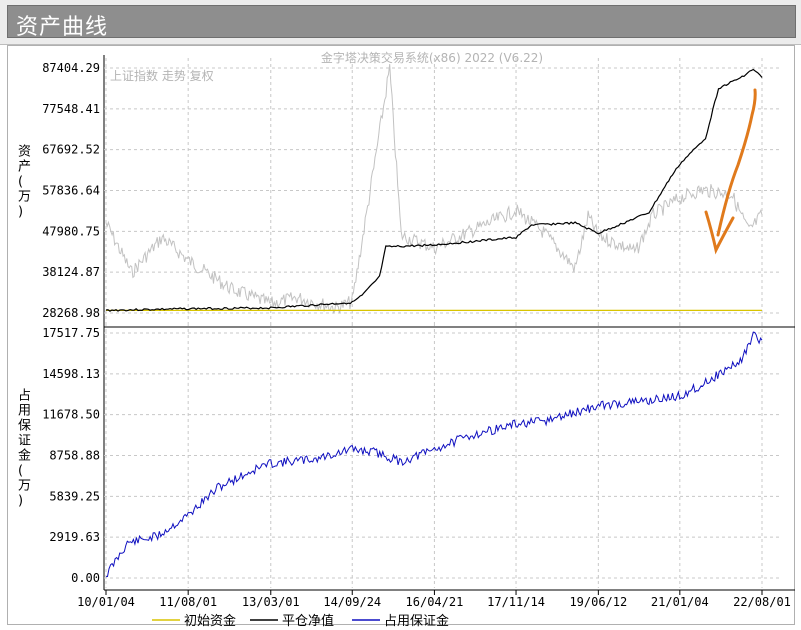  What do you see at coordinates (74, 537) in the screenshot?
I see `lower-y-tick-label: 2919.63` at bounding box center [74, 537].